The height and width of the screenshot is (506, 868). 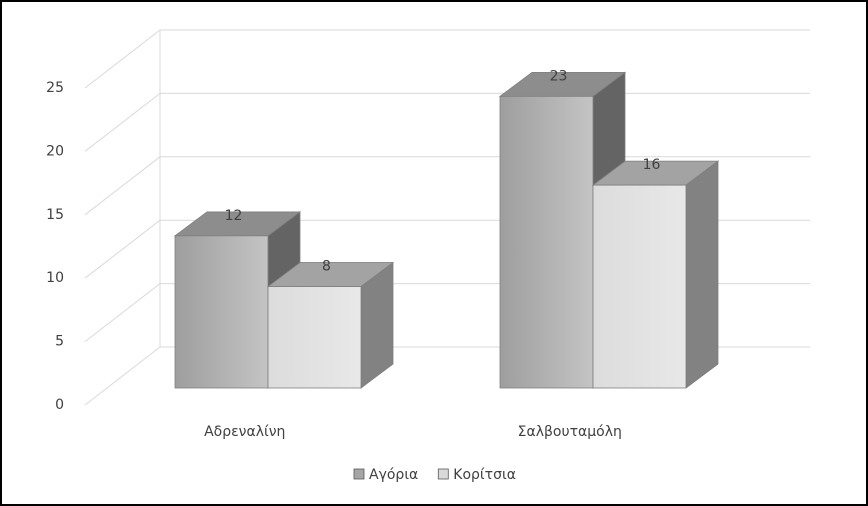 I want to click on y-tick-label: 0, so click(x=59, y=405).